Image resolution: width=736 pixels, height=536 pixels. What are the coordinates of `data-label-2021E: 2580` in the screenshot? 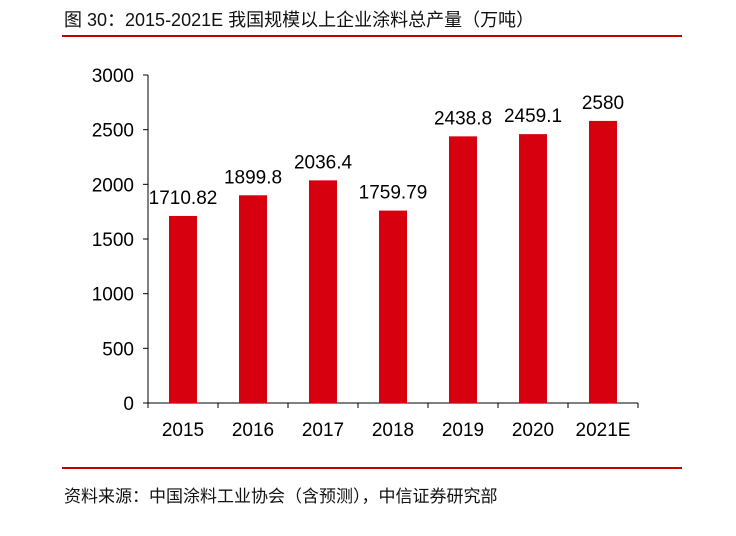 It's located at (603, 103).